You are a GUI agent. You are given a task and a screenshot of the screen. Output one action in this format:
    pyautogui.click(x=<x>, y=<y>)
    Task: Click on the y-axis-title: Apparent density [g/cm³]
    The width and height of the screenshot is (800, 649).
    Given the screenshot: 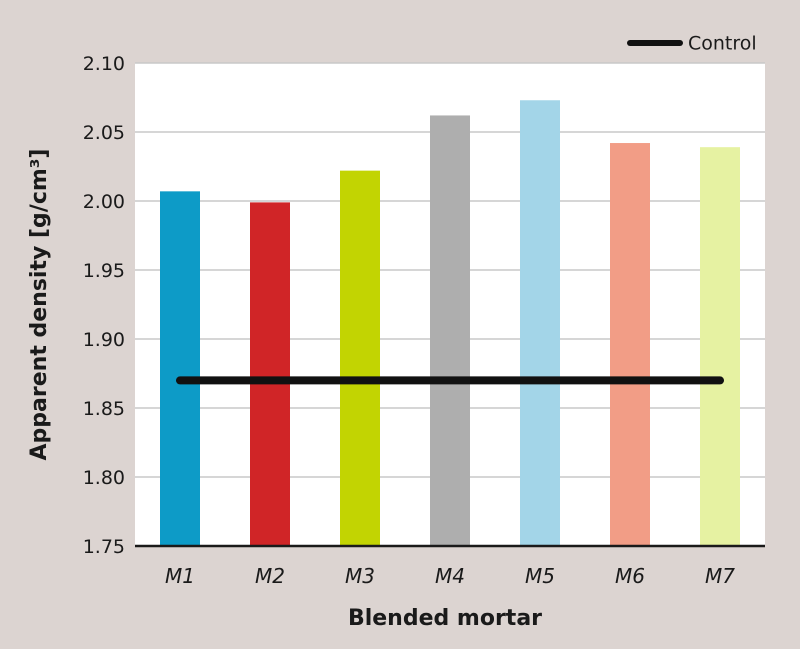 What is the action you would take?
    pyautogui.click(x=39, y=305)
    